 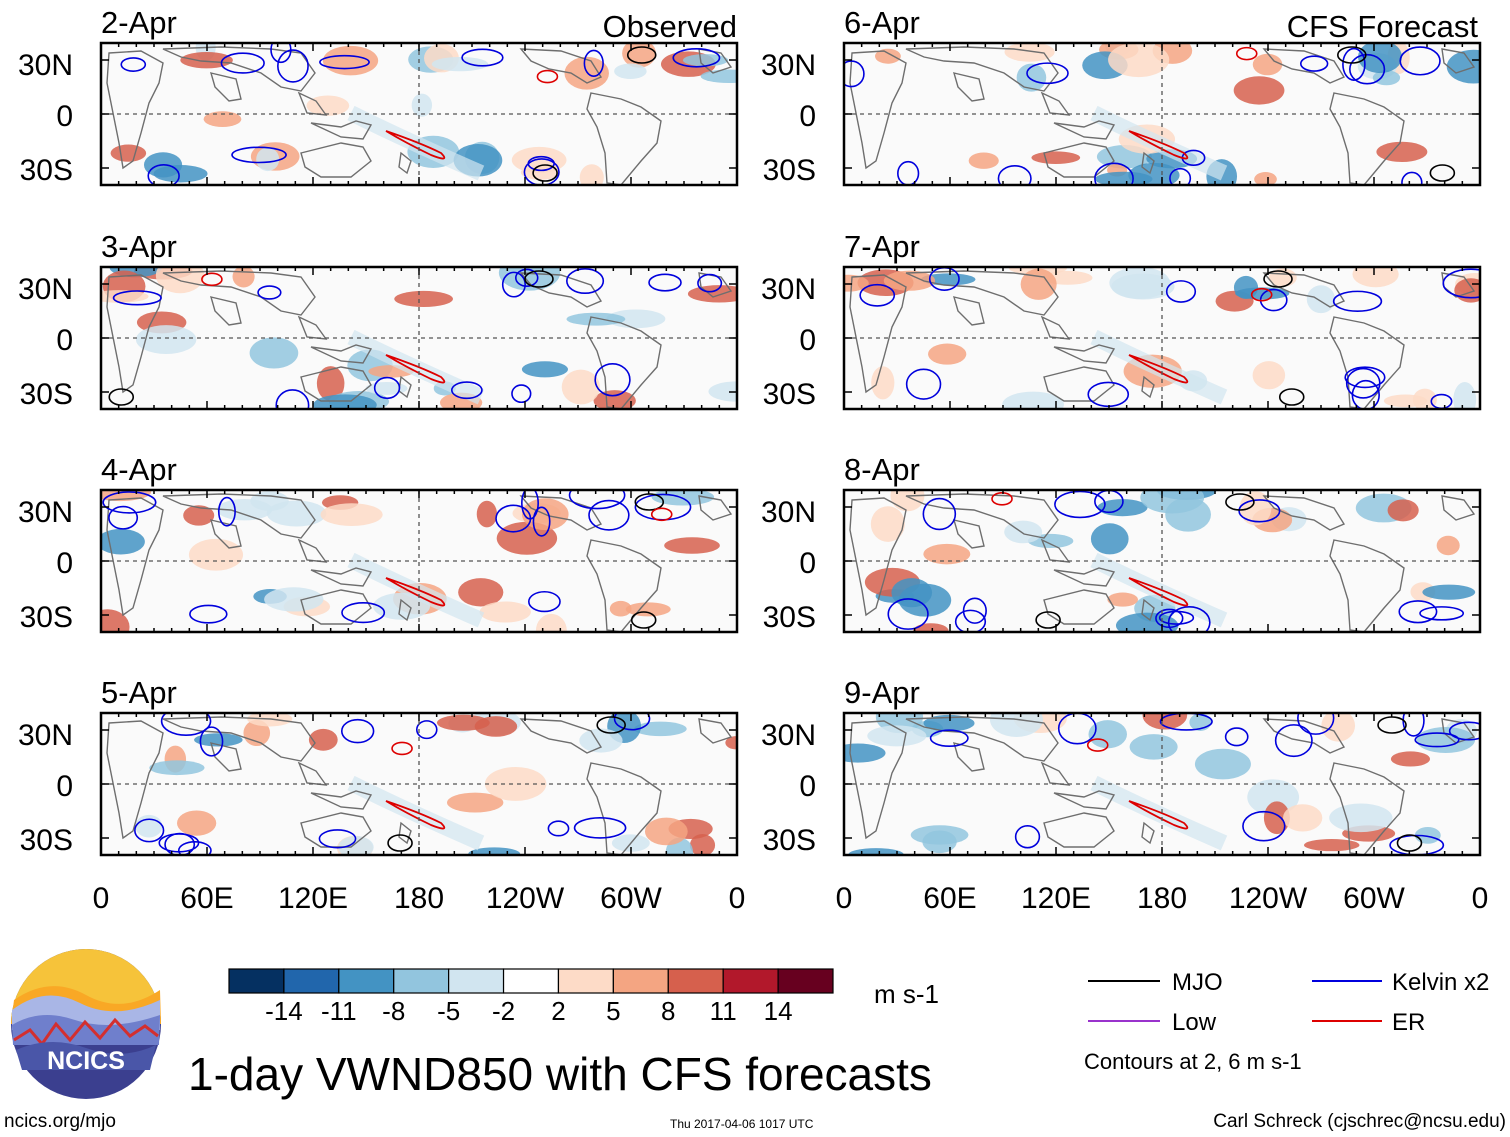 I want to click on legend-label-kelvin: Kelvin x2, so click(x=1440, y=982).